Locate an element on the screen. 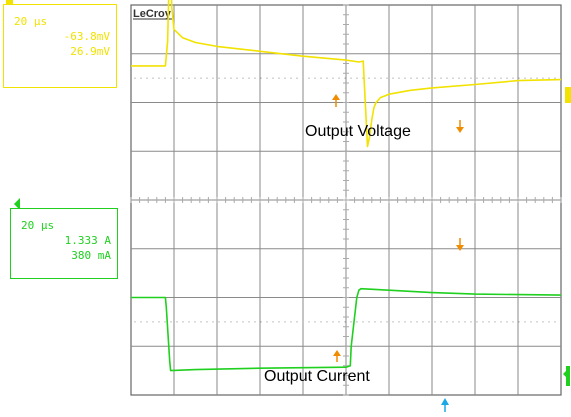 This screenshot has width=571, height=417. ch4-scale: 380 mA is located at coordinates (91, 255).